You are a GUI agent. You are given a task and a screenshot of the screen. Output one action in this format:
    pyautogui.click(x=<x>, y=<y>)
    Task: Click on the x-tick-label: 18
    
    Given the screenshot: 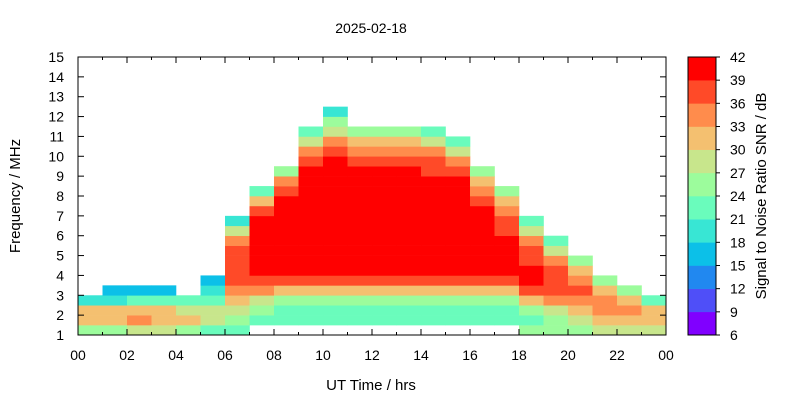 What is the action you would take?
    pyautogui.click(x=519, y=355)
    